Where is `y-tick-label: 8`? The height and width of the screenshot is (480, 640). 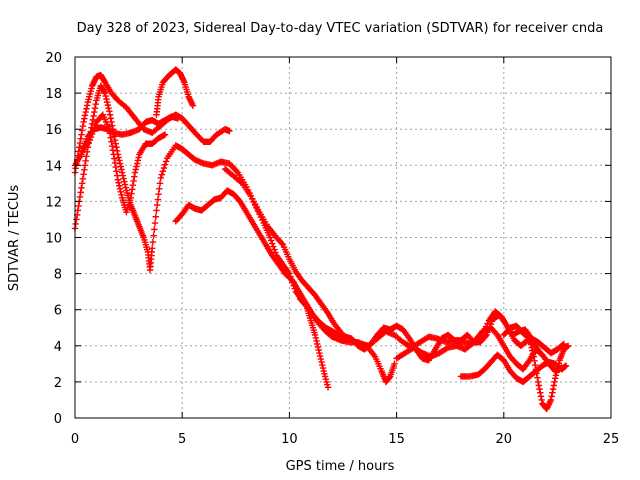 y-tick-label: 8 is located at coordinates (58, 275).